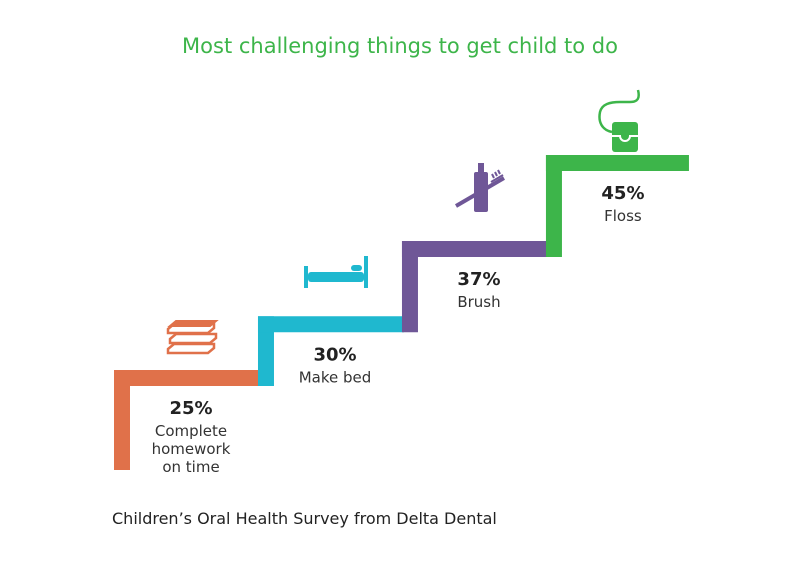  What do you see at coordinates (478, 302) in the screenshot?
I see `category-label: Brush` at bounding box center [478, 302].